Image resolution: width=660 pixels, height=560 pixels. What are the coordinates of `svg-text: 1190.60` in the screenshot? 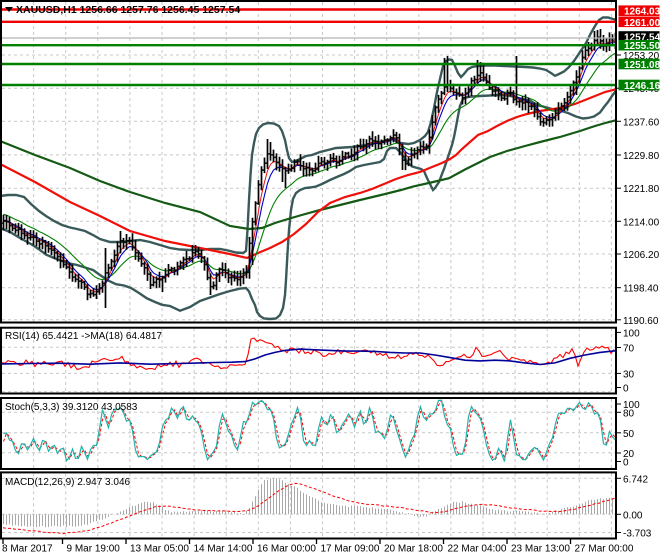 It's located at (641, 321).